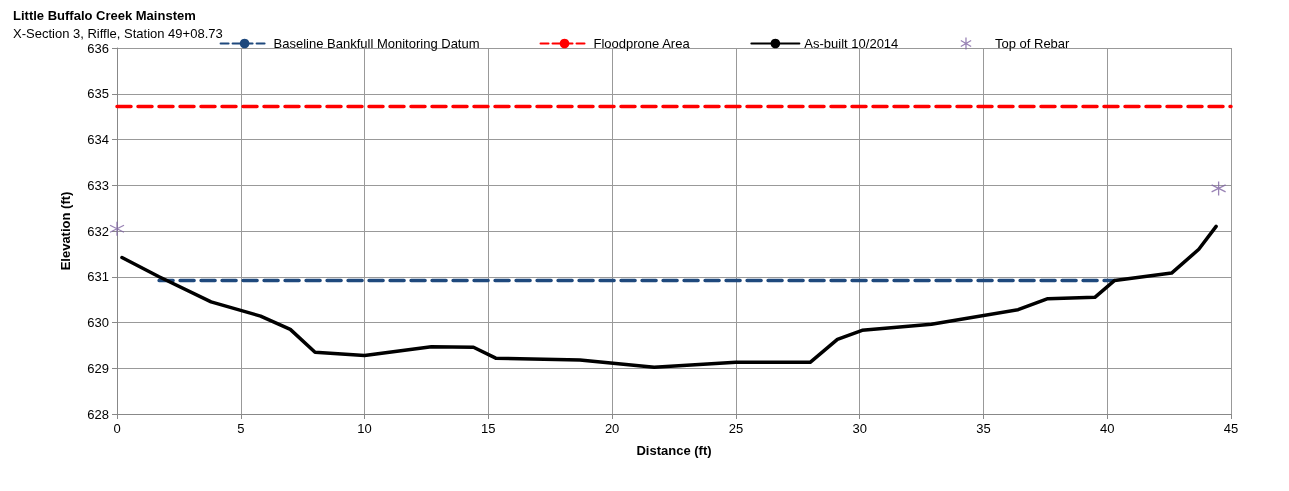 This screenshot has width=1289, height=491. I want to click on x-tick-label: 25, so click(736, 428).